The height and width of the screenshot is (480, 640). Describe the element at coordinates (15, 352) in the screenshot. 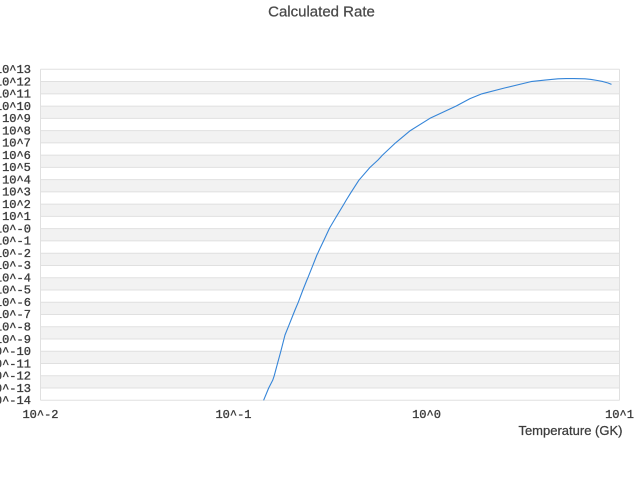

I see `svg-text: 10^-10` at that location.